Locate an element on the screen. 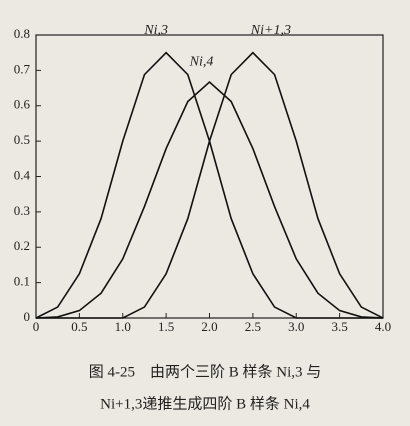  y-tick-label: 0.3 is located at coordinates (22, 210).